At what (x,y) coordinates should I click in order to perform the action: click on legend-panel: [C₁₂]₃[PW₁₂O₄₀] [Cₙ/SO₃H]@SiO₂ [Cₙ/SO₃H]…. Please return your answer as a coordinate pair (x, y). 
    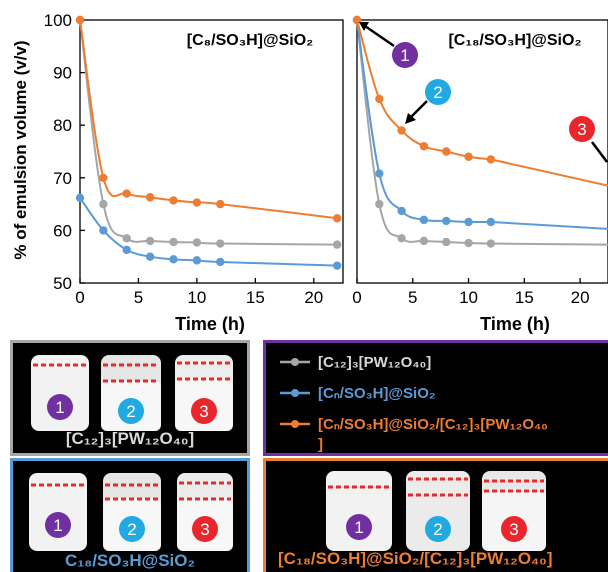
    Looking at the image, I should click on (435, 398).